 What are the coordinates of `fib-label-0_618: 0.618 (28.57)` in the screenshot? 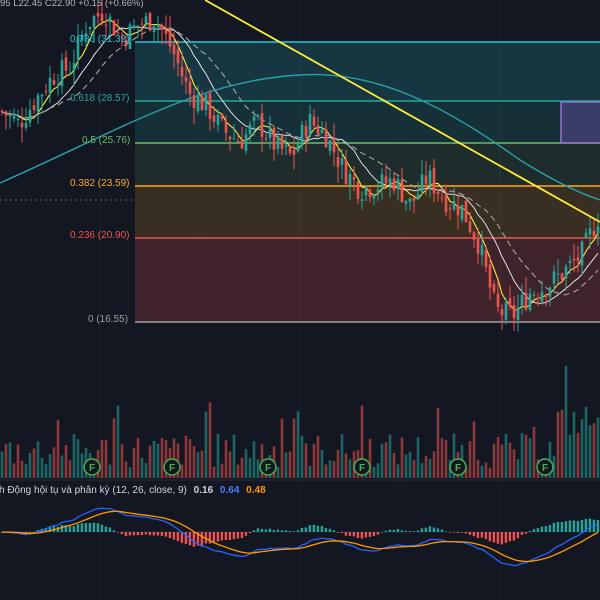 It's located at (100, 98).